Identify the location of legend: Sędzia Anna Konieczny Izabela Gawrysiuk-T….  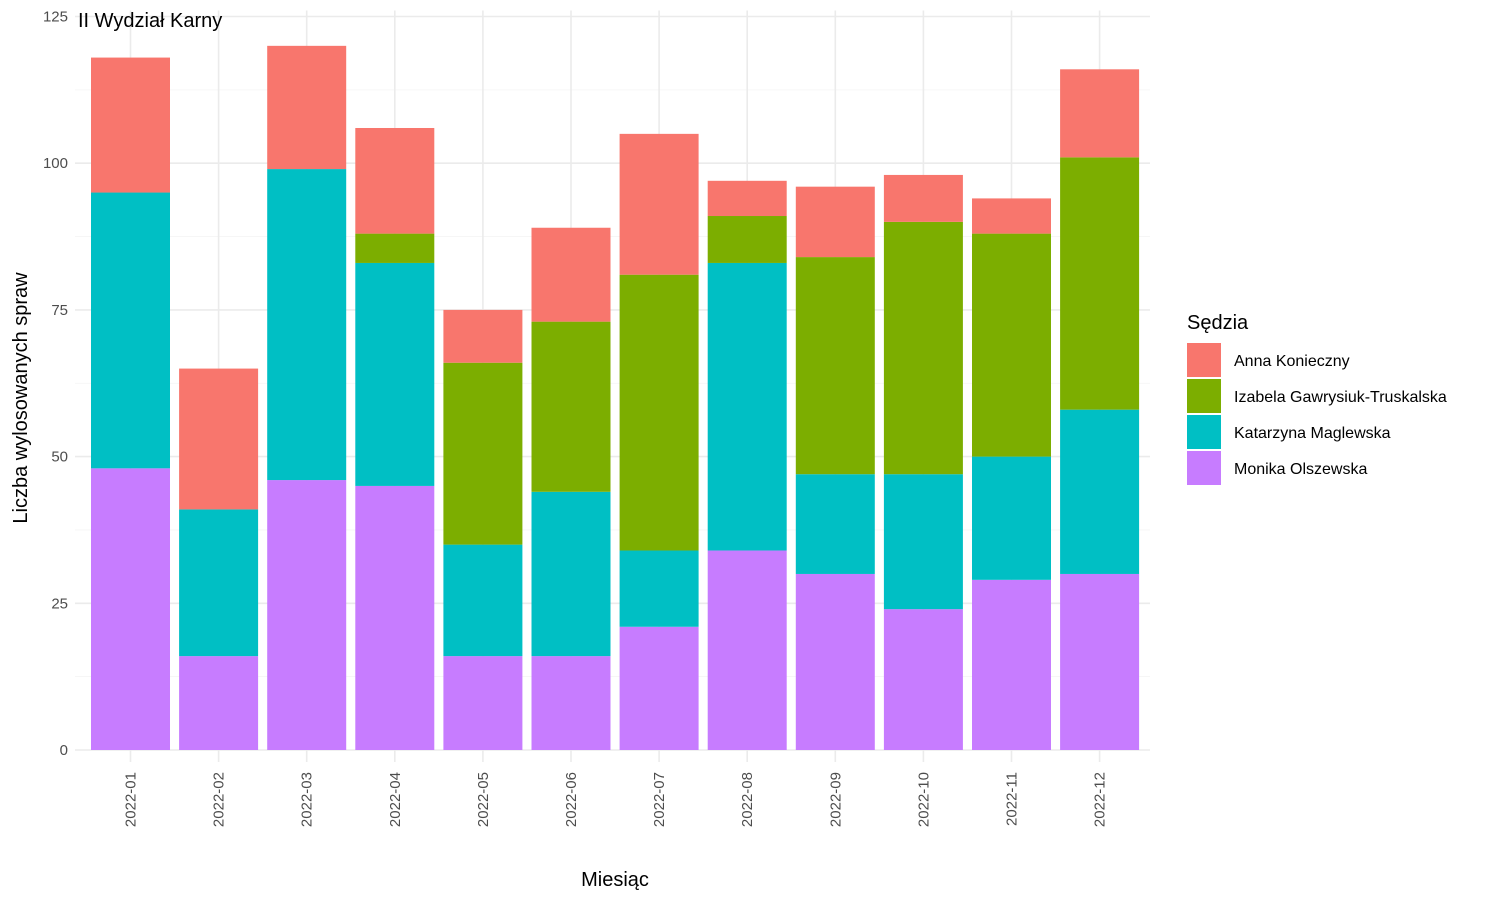
(1317, 398).